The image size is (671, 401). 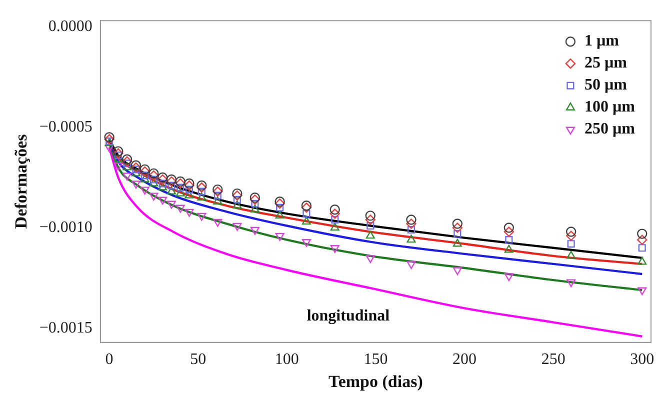 I want to click on y-tick-label: −0.0015, so click(x=65, y=328).